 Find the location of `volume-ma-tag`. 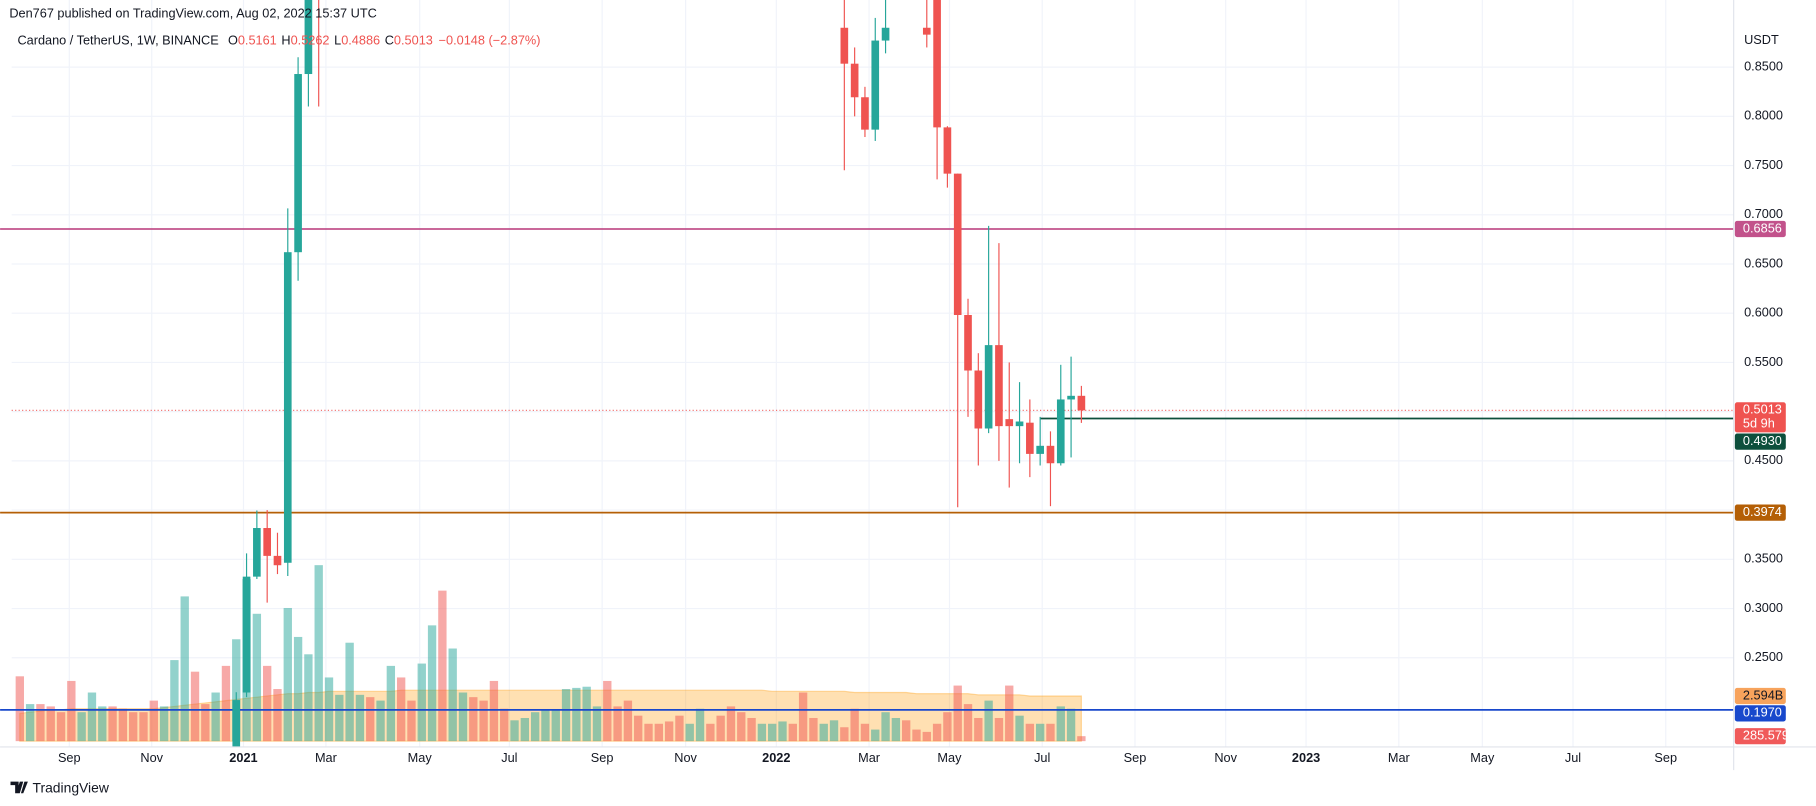

volume-ma-tag is located at coordinates (1760, 696).